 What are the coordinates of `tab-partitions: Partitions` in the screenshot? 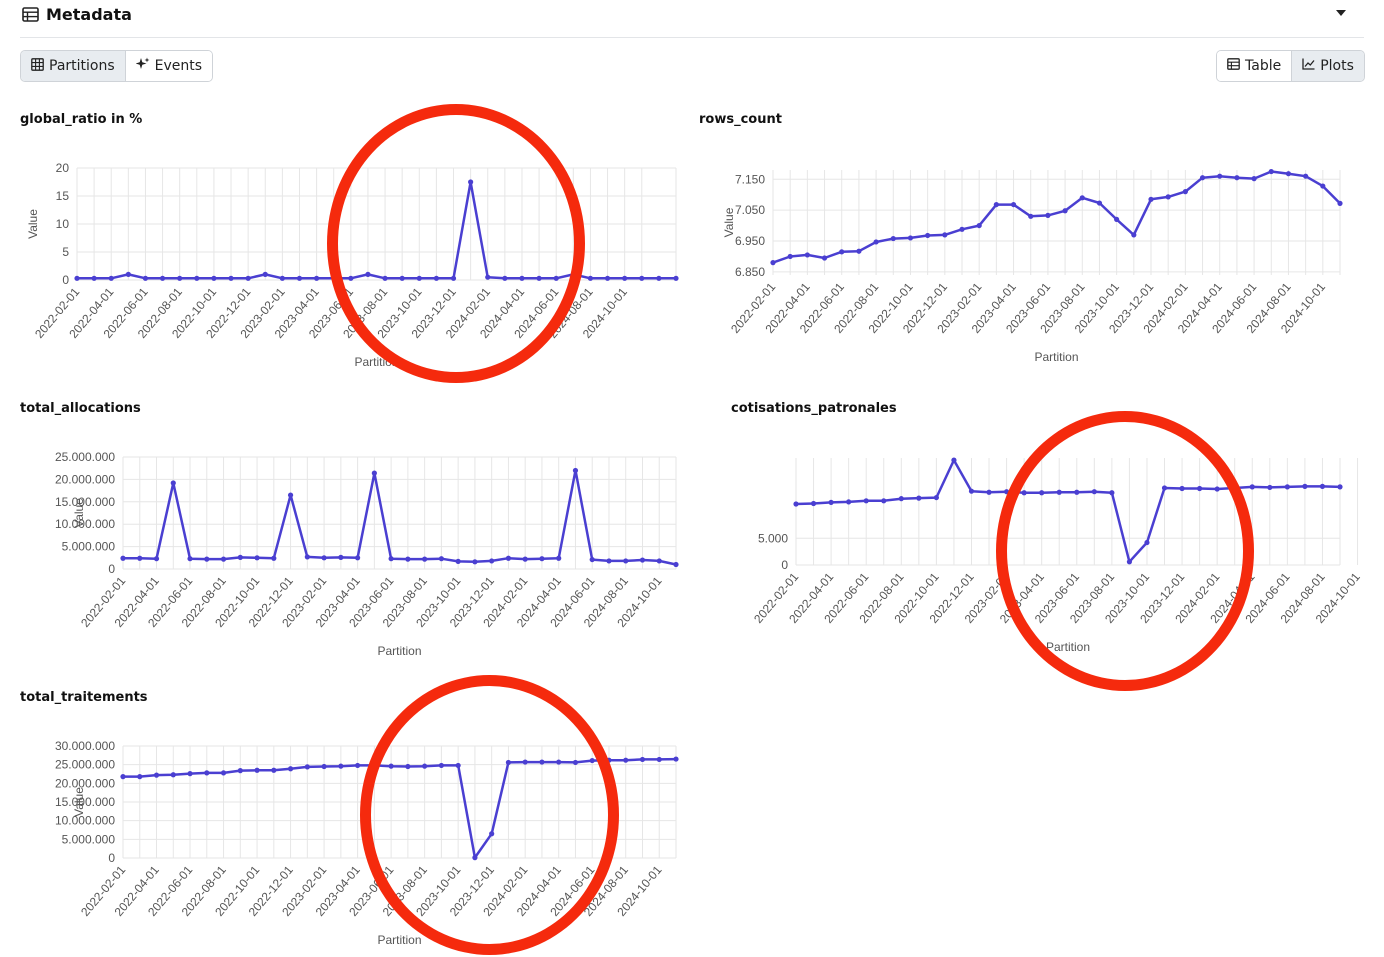 It's located at (73, 66).